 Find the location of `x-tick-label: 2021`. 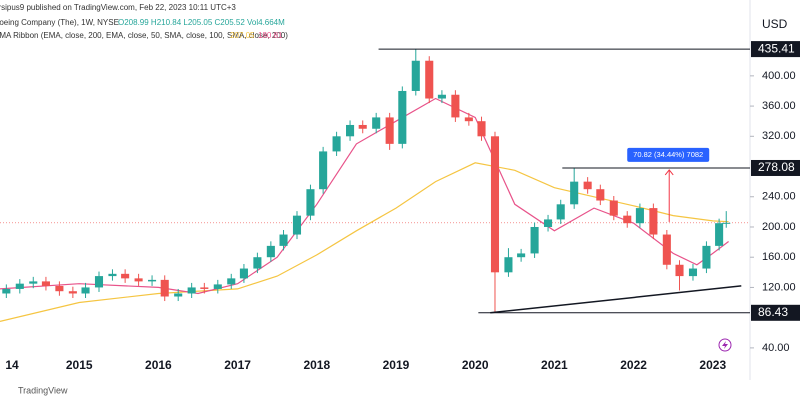

x-tick-label: 2021 is located at coordinates (554, 365).